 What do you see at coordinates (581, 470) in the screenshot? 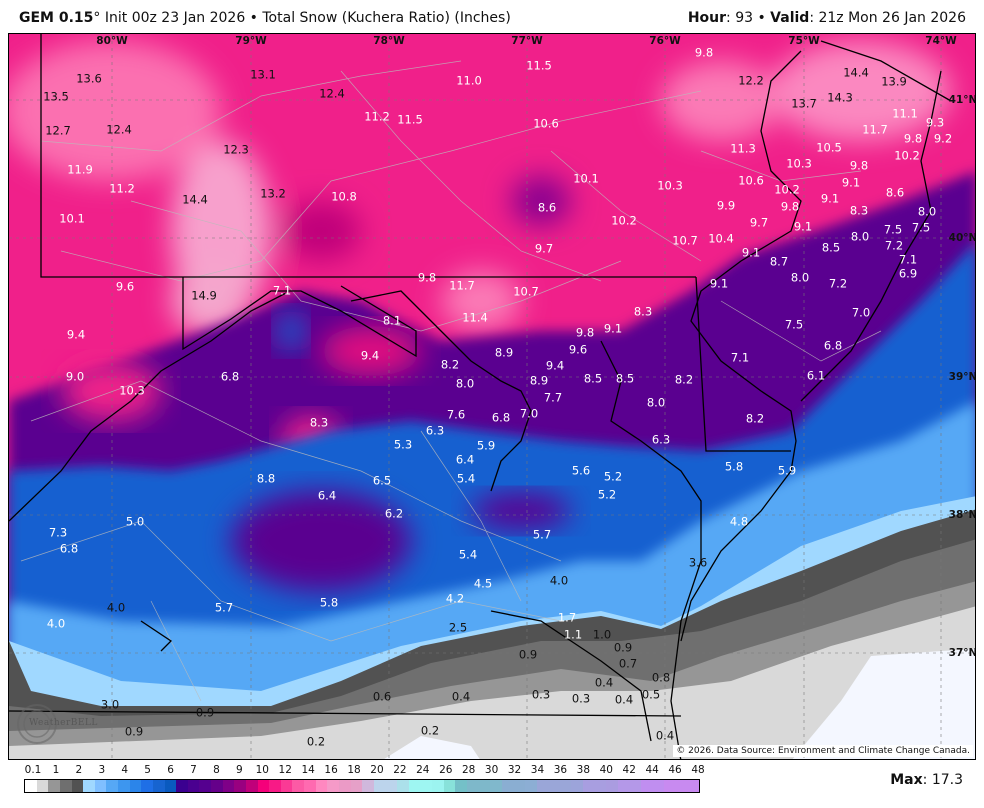
I see `snow-amount-label: 5.6` at bounding box center [581, 470].